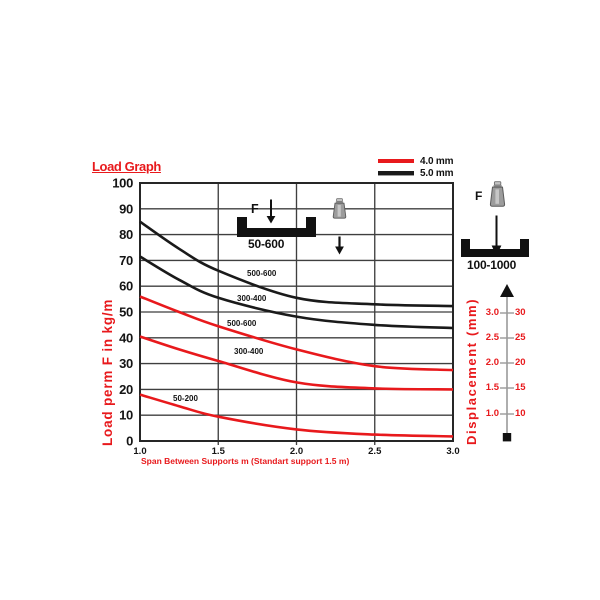  I want to click on x-tick-label: 2.0, so click(296, 451).